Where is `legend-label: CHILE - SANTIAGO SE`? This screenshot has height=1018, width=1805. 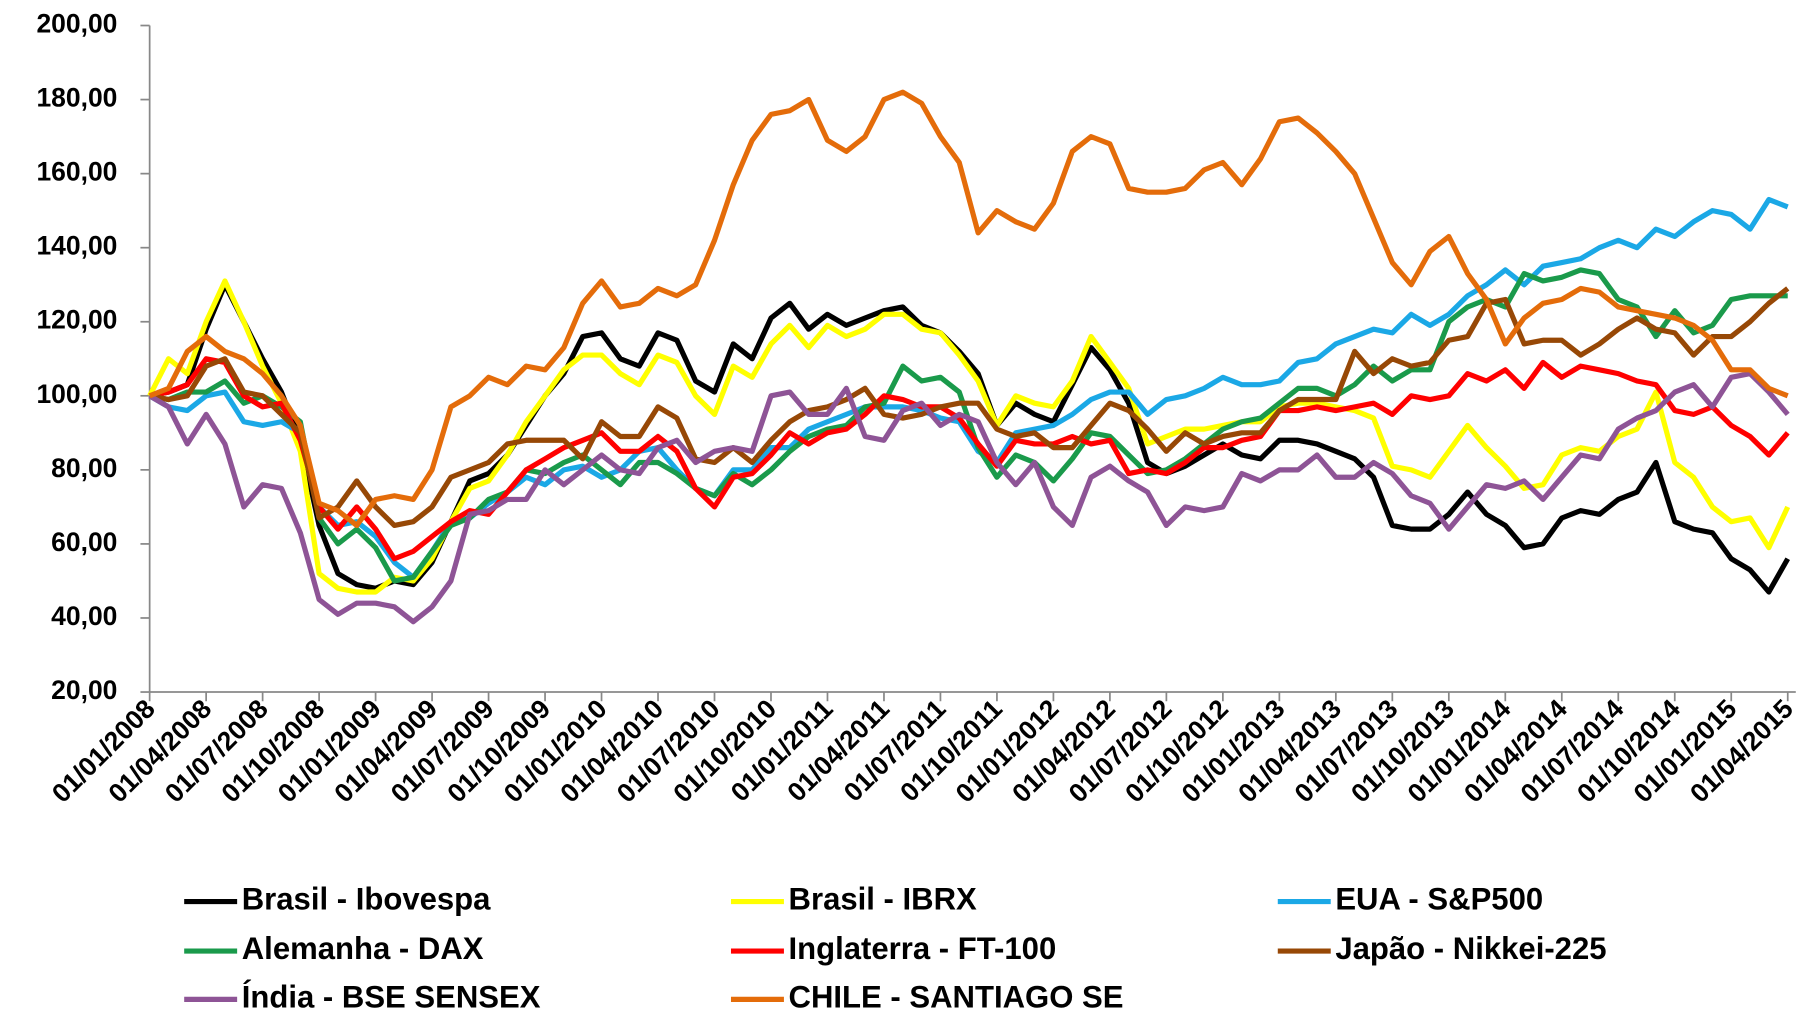 legend-label: CHILE - SANTIAGO SE is located at coordinates (956, 997).